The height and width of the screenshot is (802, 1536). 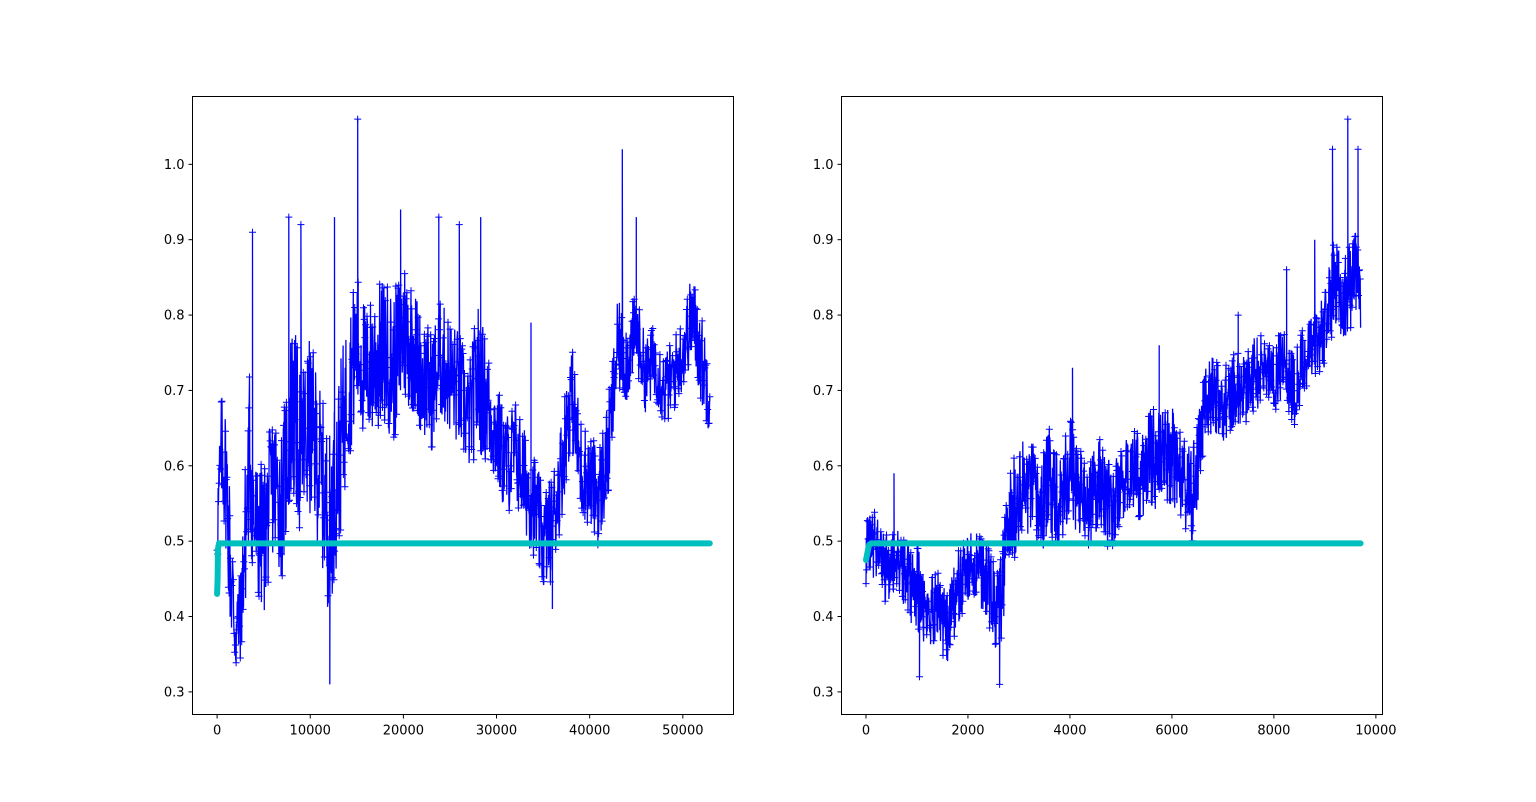 What do you see at coordinates (174, 542) in the screenshot?
I see `left-chart-y-tick-label: 0.5` at bounding box center [174, 542].